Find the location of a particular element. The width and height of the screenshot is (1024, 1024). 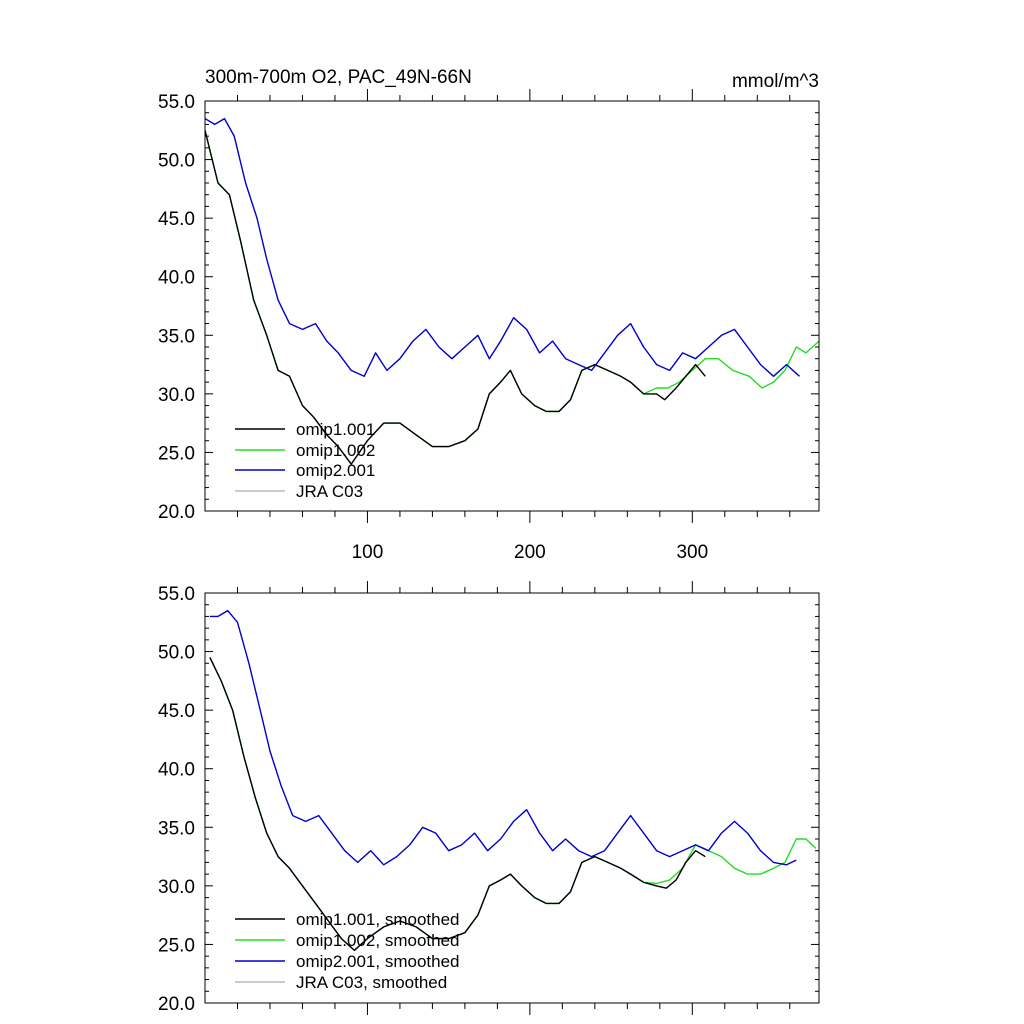

x-tick-label: 200 is located at coordinates (530, 552).